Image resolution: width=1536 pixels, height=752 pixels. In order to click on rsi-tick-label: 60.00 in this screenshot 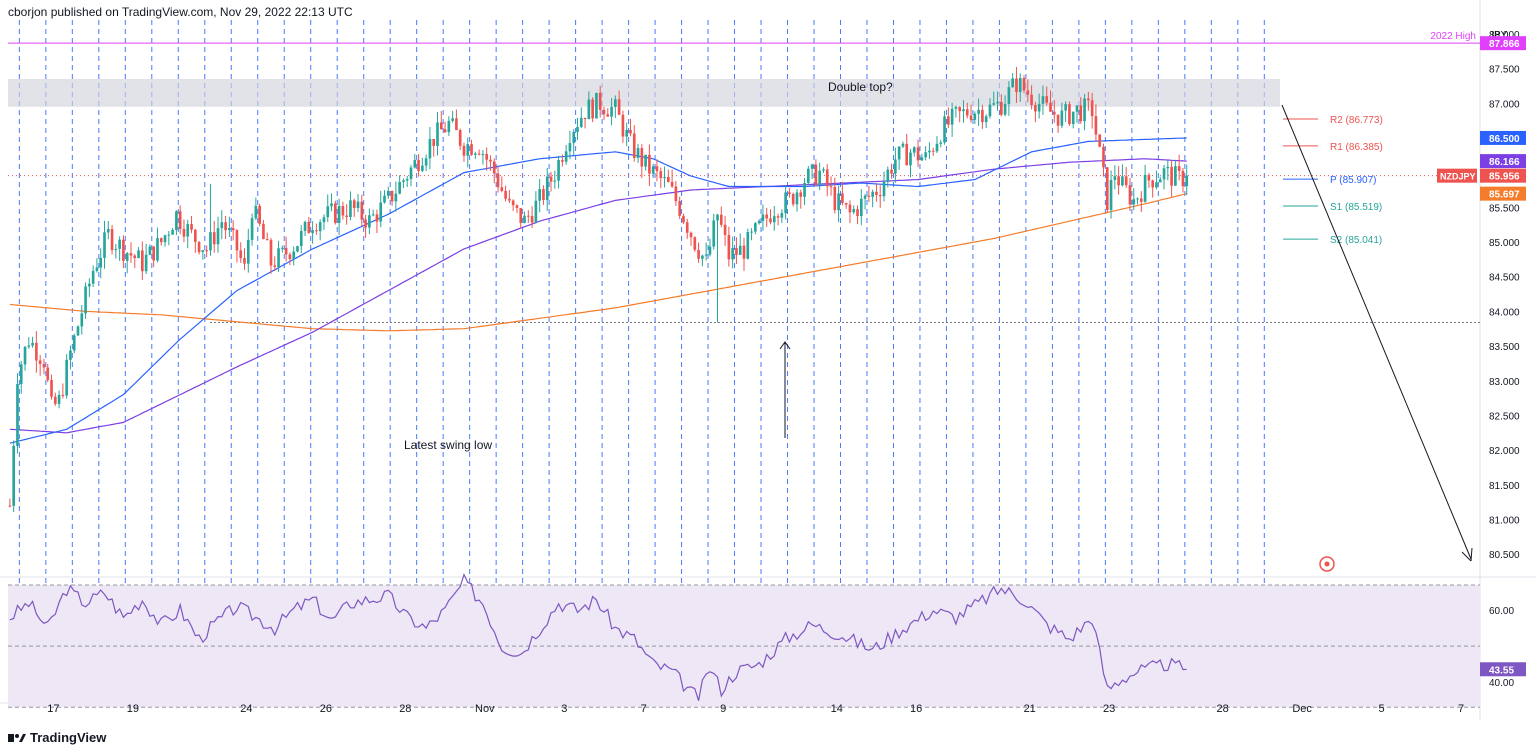, I will do `click(1501, 611)`.